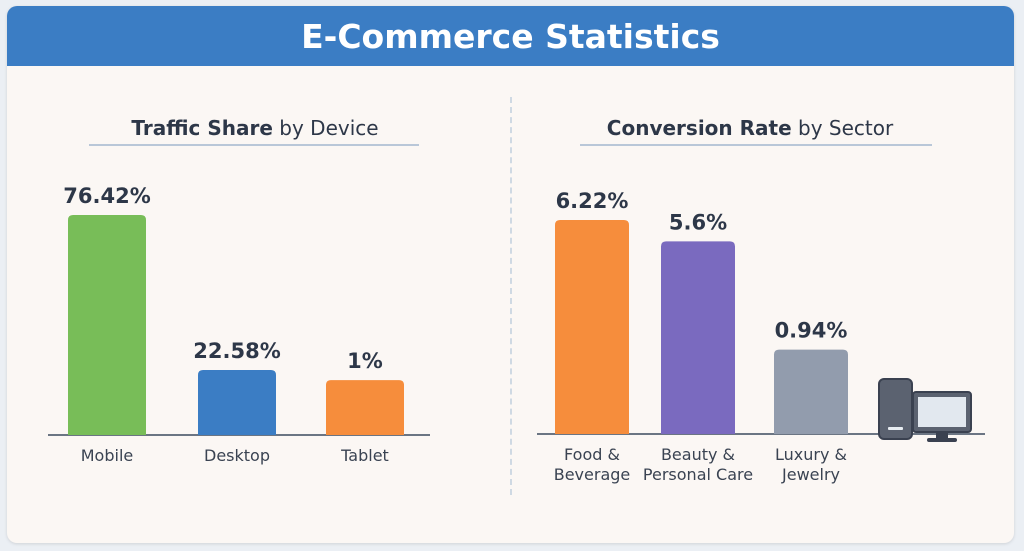  I want to click on panel-divider, so click(511, 296).